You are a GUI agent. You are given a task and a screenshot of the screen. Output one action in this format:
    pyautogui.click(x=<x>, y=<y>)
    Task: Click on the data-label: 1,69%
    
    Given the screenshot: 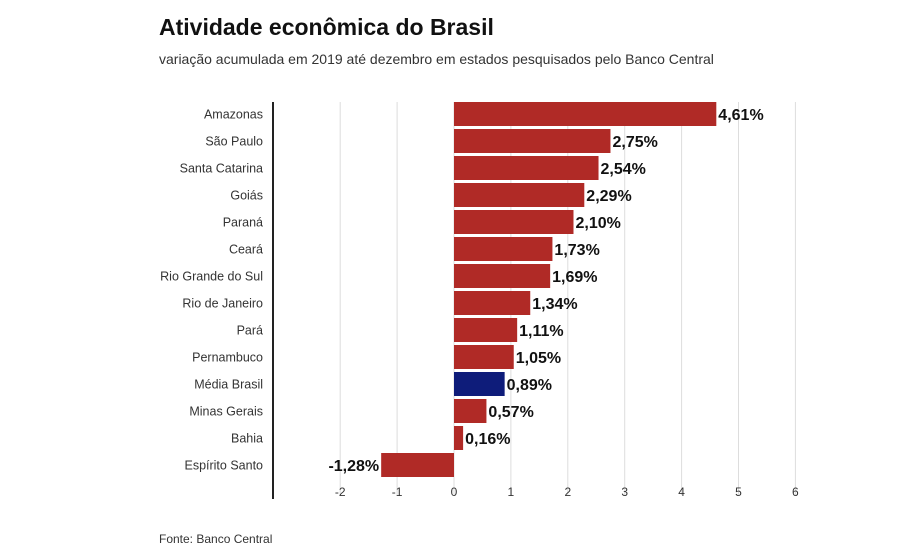 What is the action you would take?
    pyautogui.click(x=574, y=277)
    